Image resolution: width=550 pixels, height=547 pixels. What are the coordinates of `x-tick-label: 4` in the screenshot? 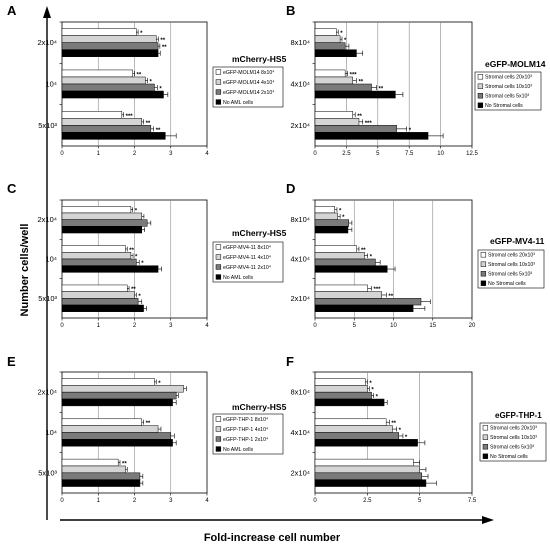 It's located at (207, 501).